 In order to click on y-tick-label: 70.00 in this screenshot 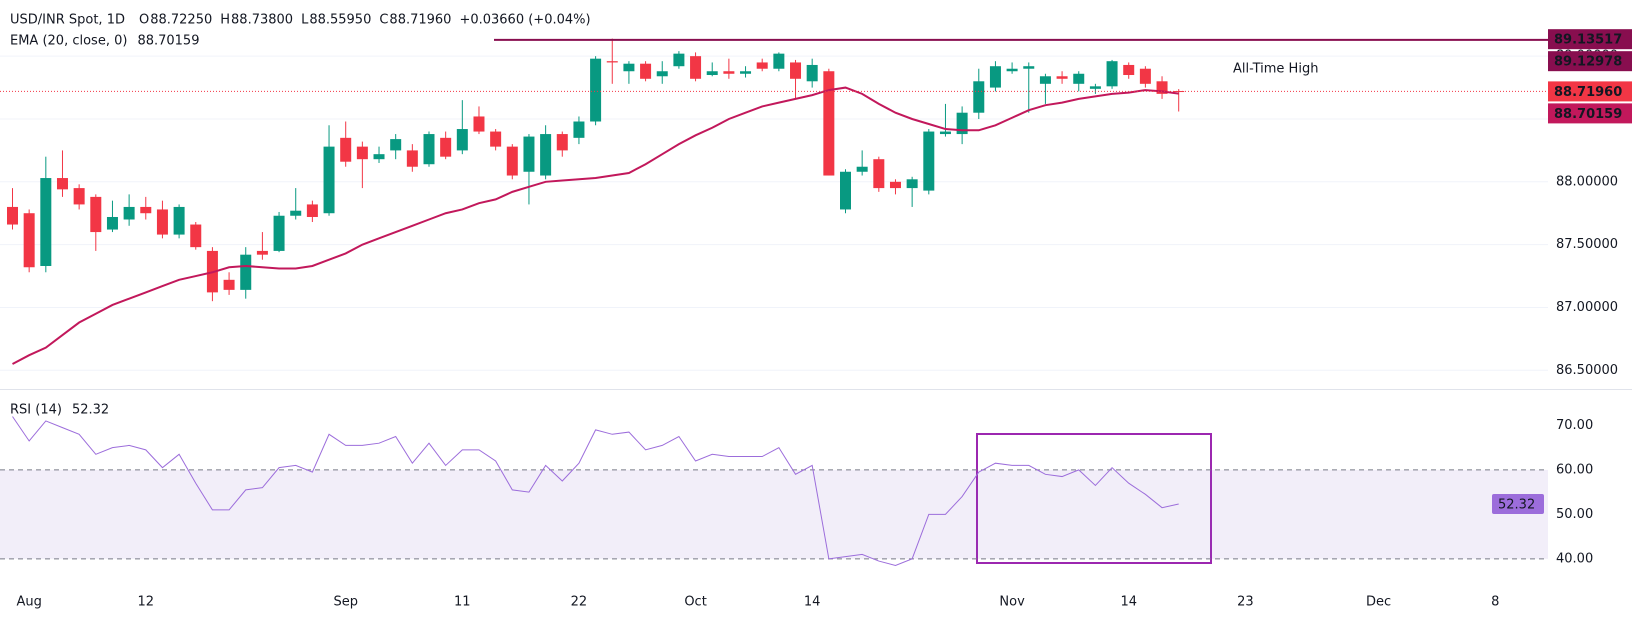, I will do `click(1574, 425)`.